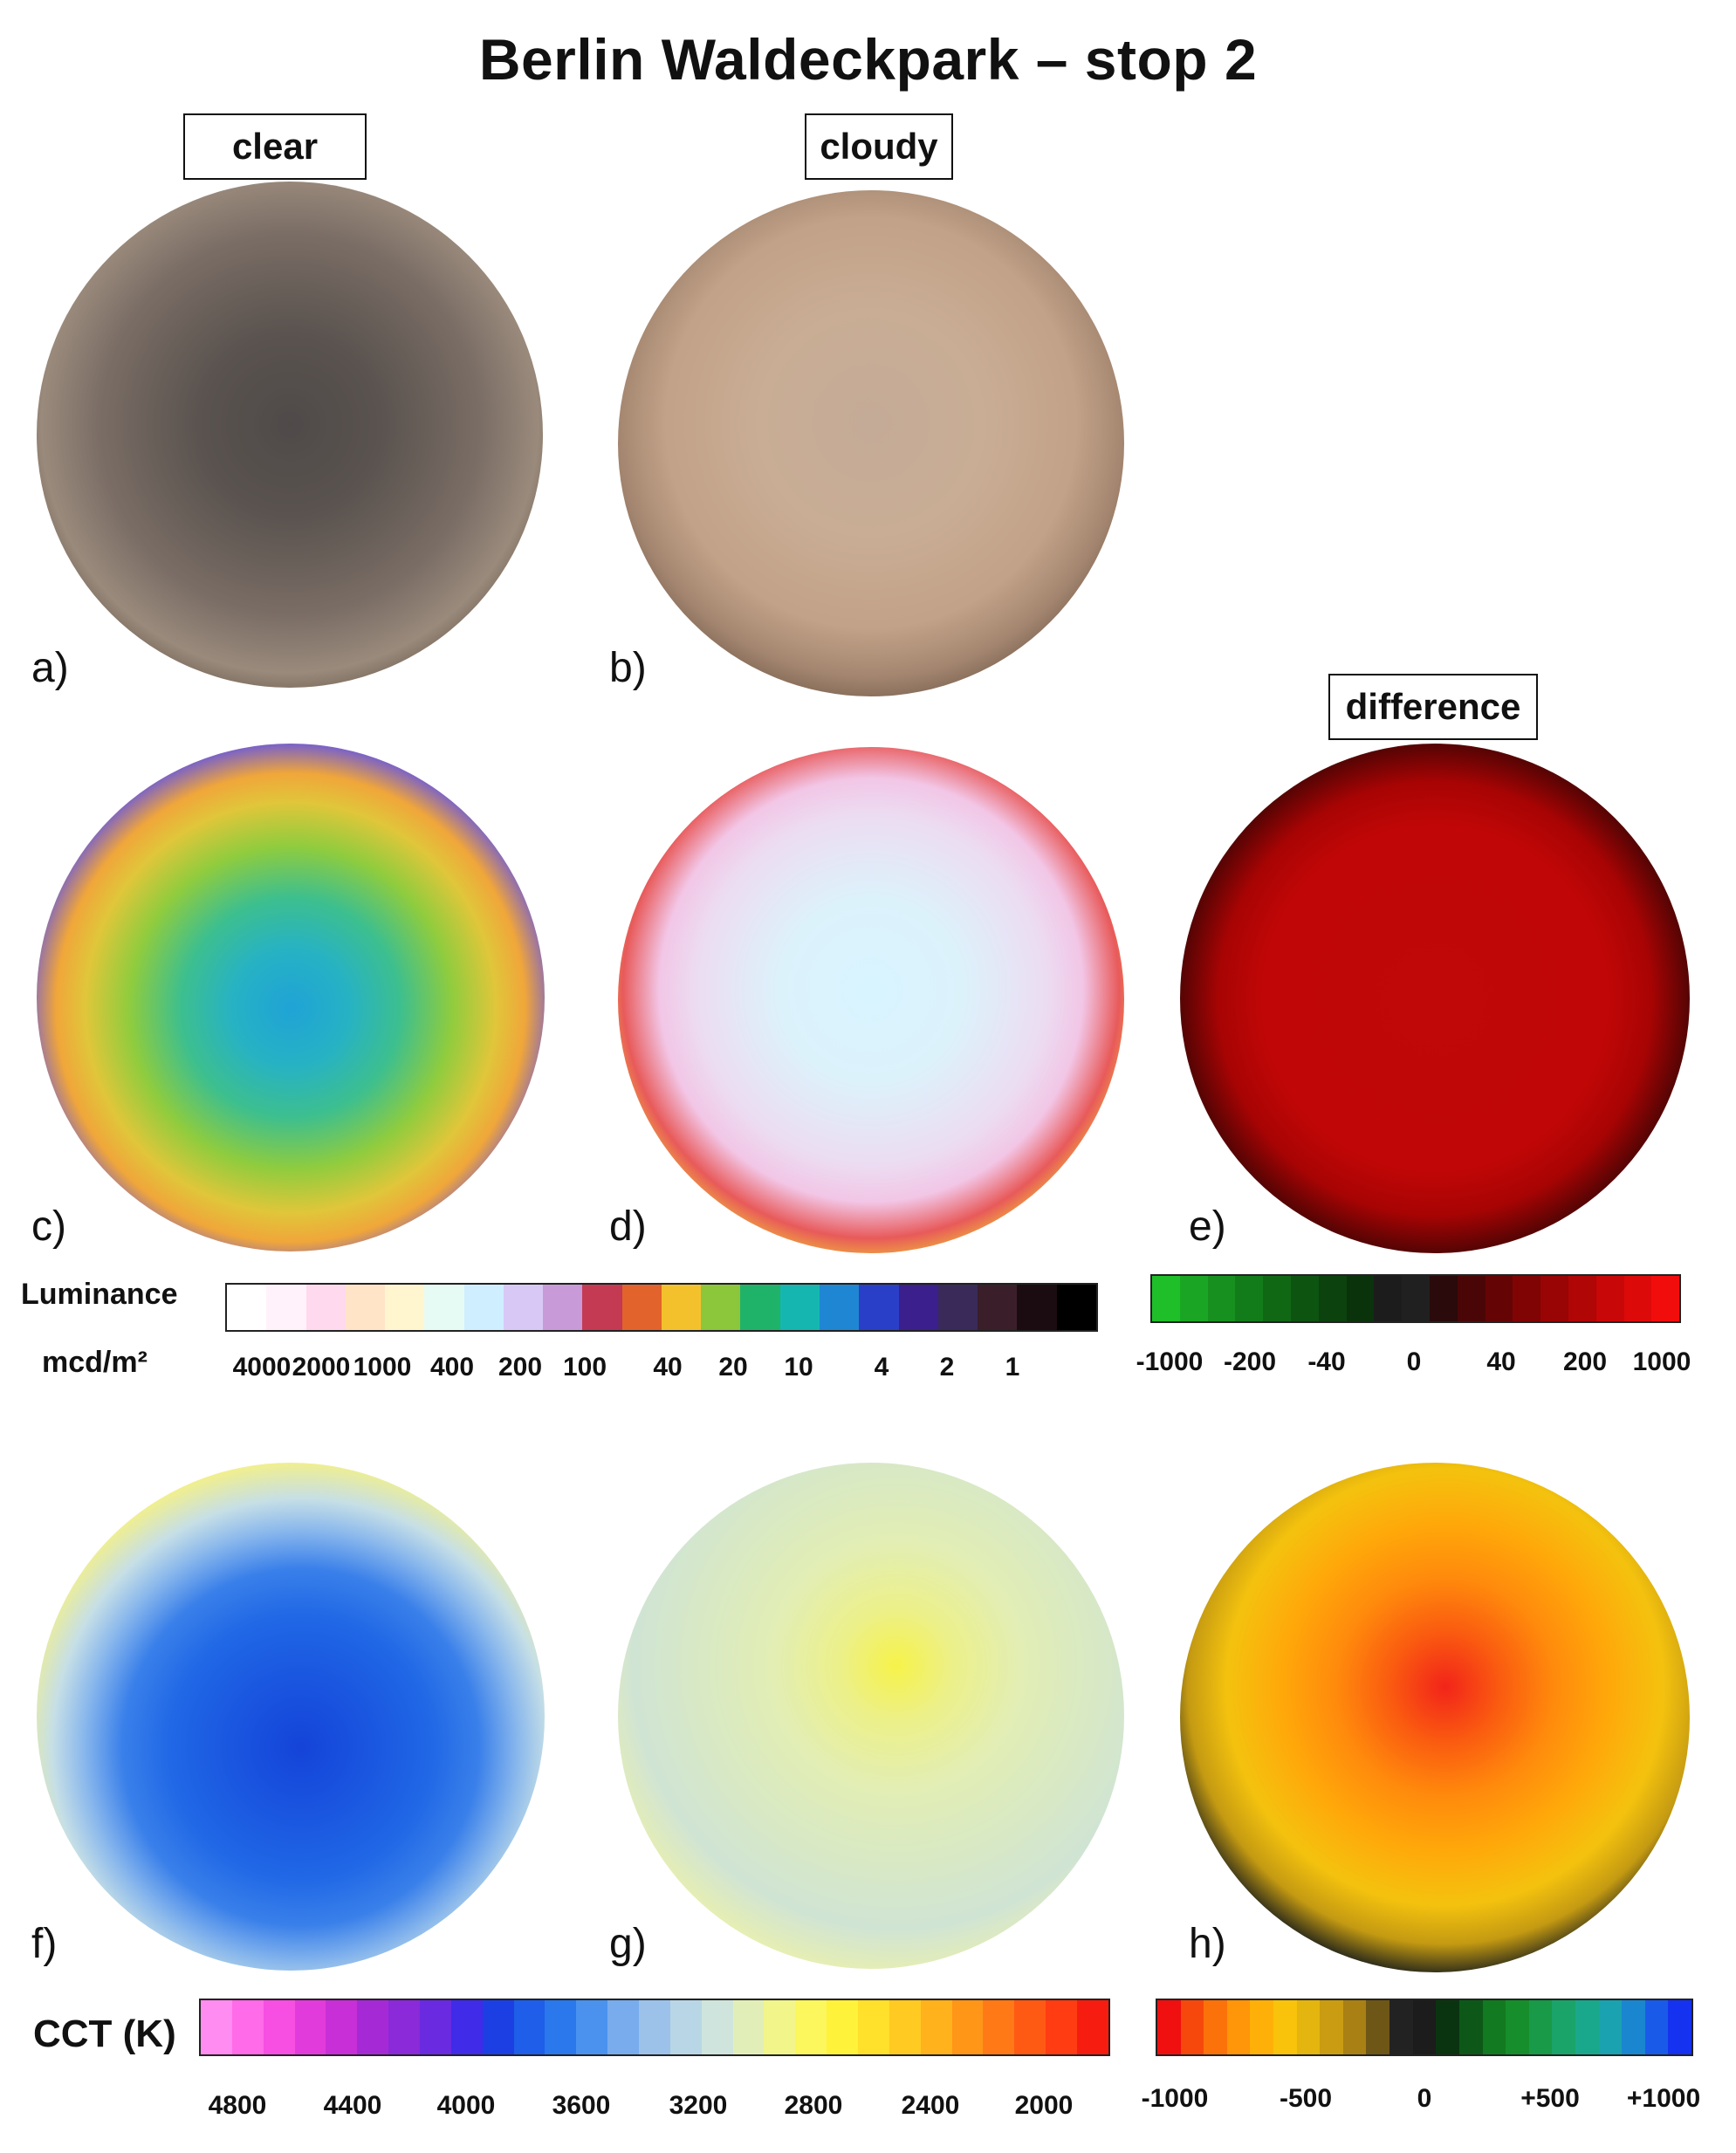 The image size is (1736, 2153). Describe the element at coordinates (882, 1368) in the screenshot. I see `tick-label: 4` at that location.